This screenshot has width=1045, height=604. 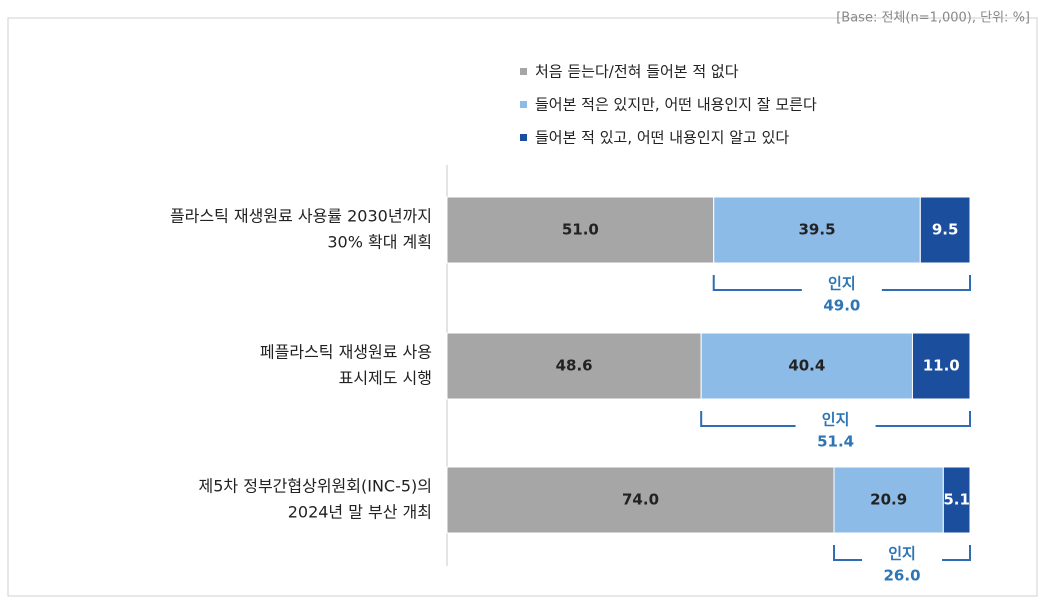 I want to click on value-label: 74.0, so click(x=640, y=500).